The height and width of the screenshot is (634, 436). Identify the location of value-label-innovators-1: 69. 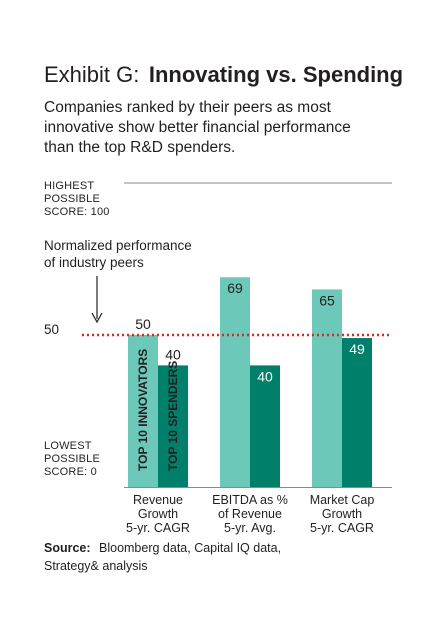
(235, 288).